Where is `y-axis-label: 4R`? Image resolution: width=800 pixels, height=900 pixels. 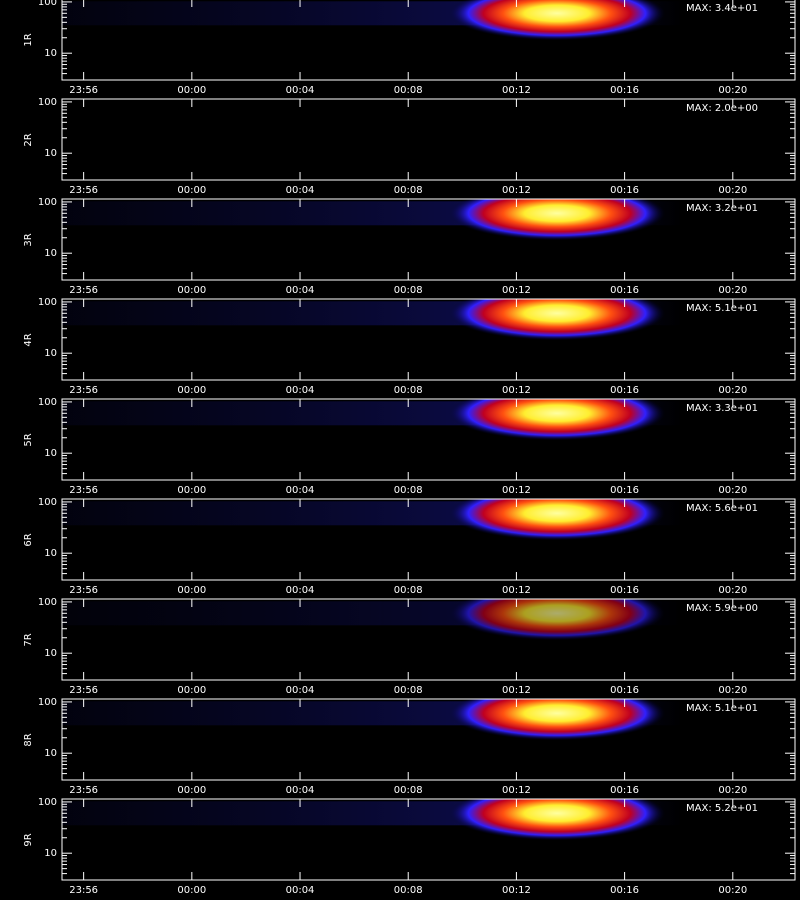
y-axis-label: 4R is located at coordinates (28, 339).